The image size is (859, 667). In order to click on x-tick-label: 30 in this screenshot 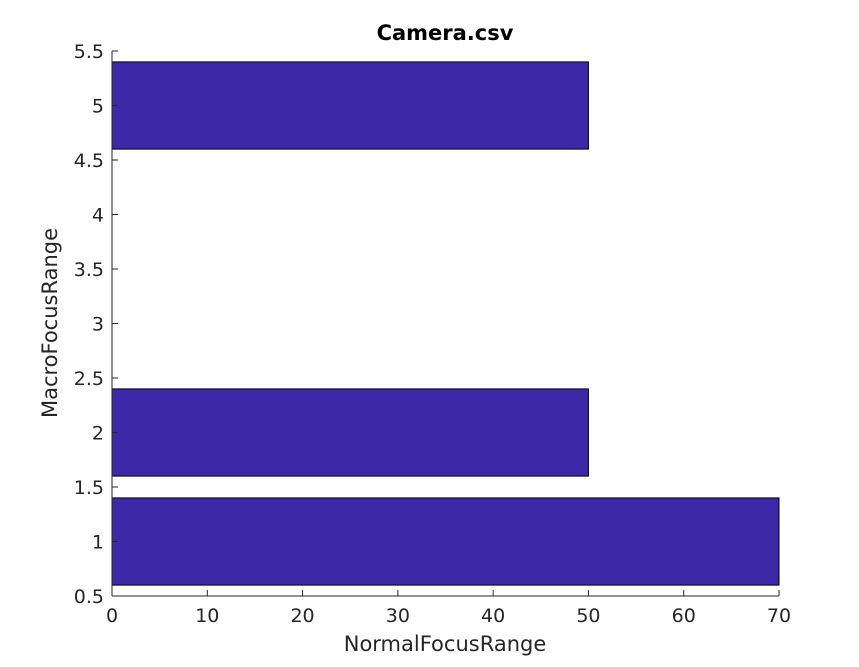, I will do `click(398, 616)`.